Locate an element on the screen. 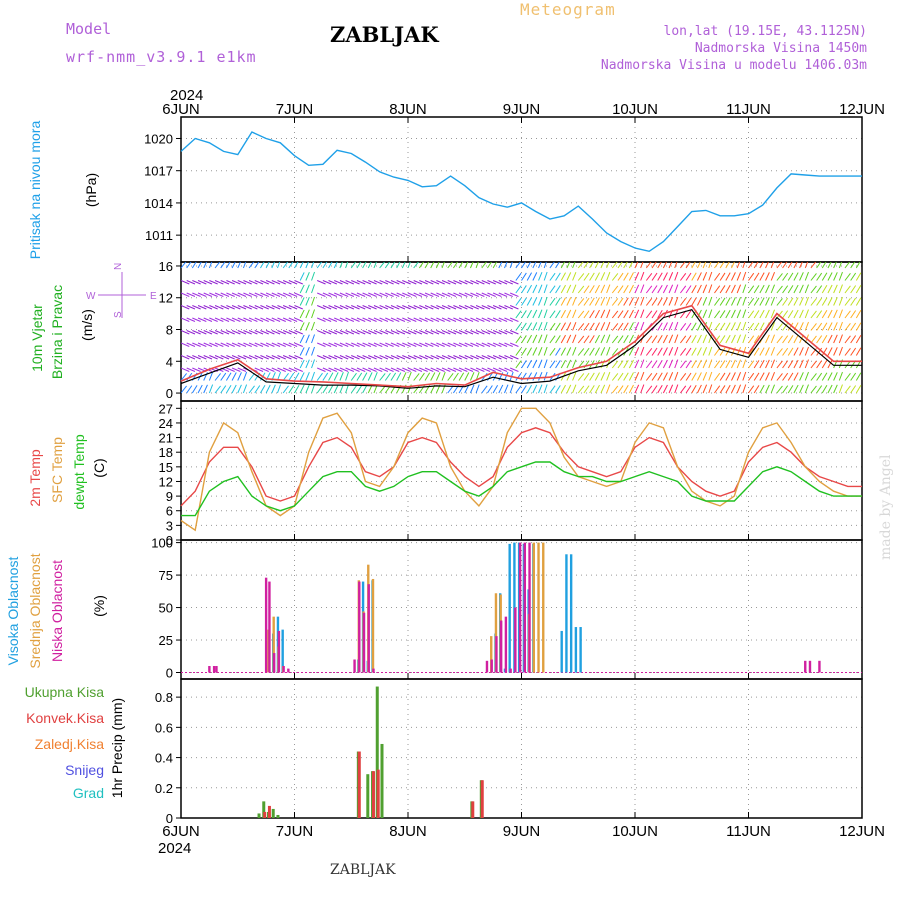 The width and height of the screenshot is (900, 900). y-tick-label: 75 is located at coordinates (166, 575).